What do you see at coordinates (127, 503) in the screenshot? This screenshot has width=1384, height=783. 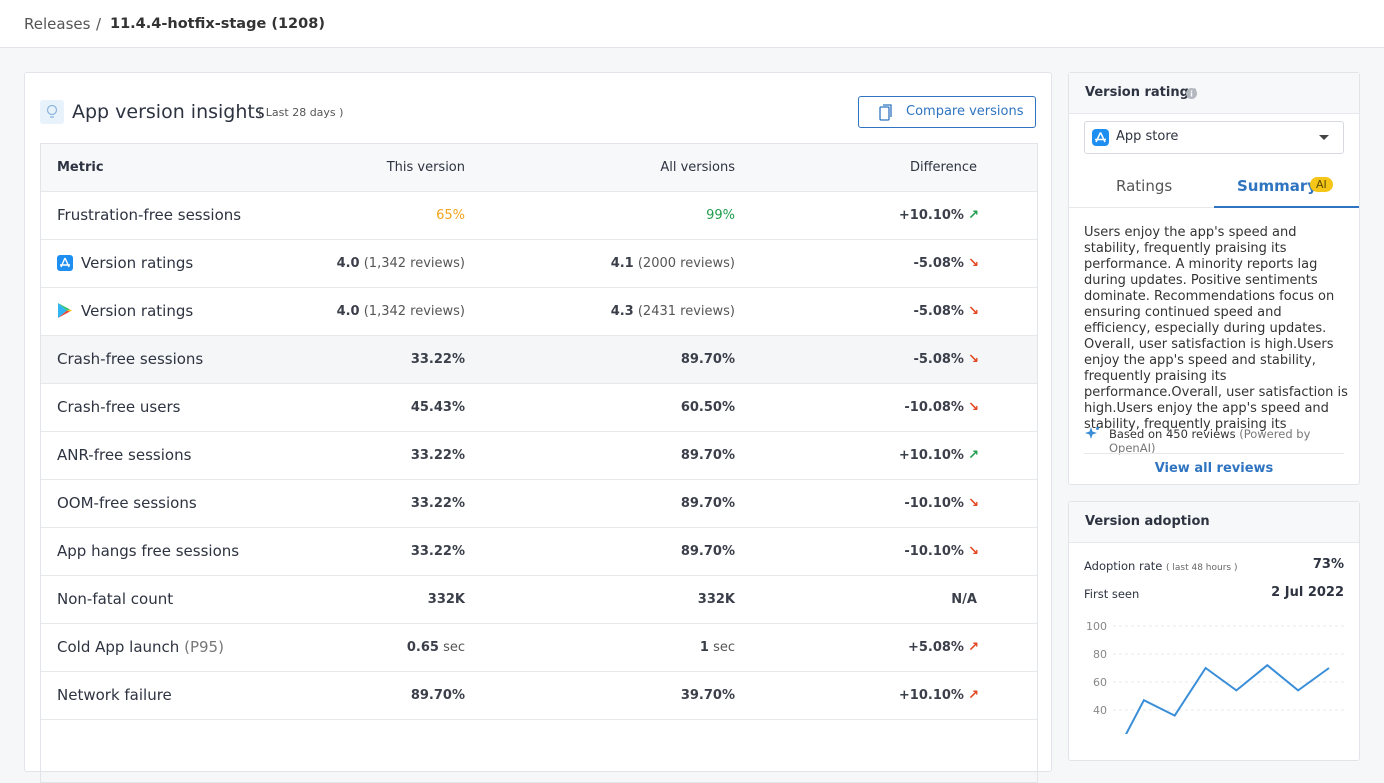 I see `metric-cell: OOM-free sessions` at bounding box center [127, 503].